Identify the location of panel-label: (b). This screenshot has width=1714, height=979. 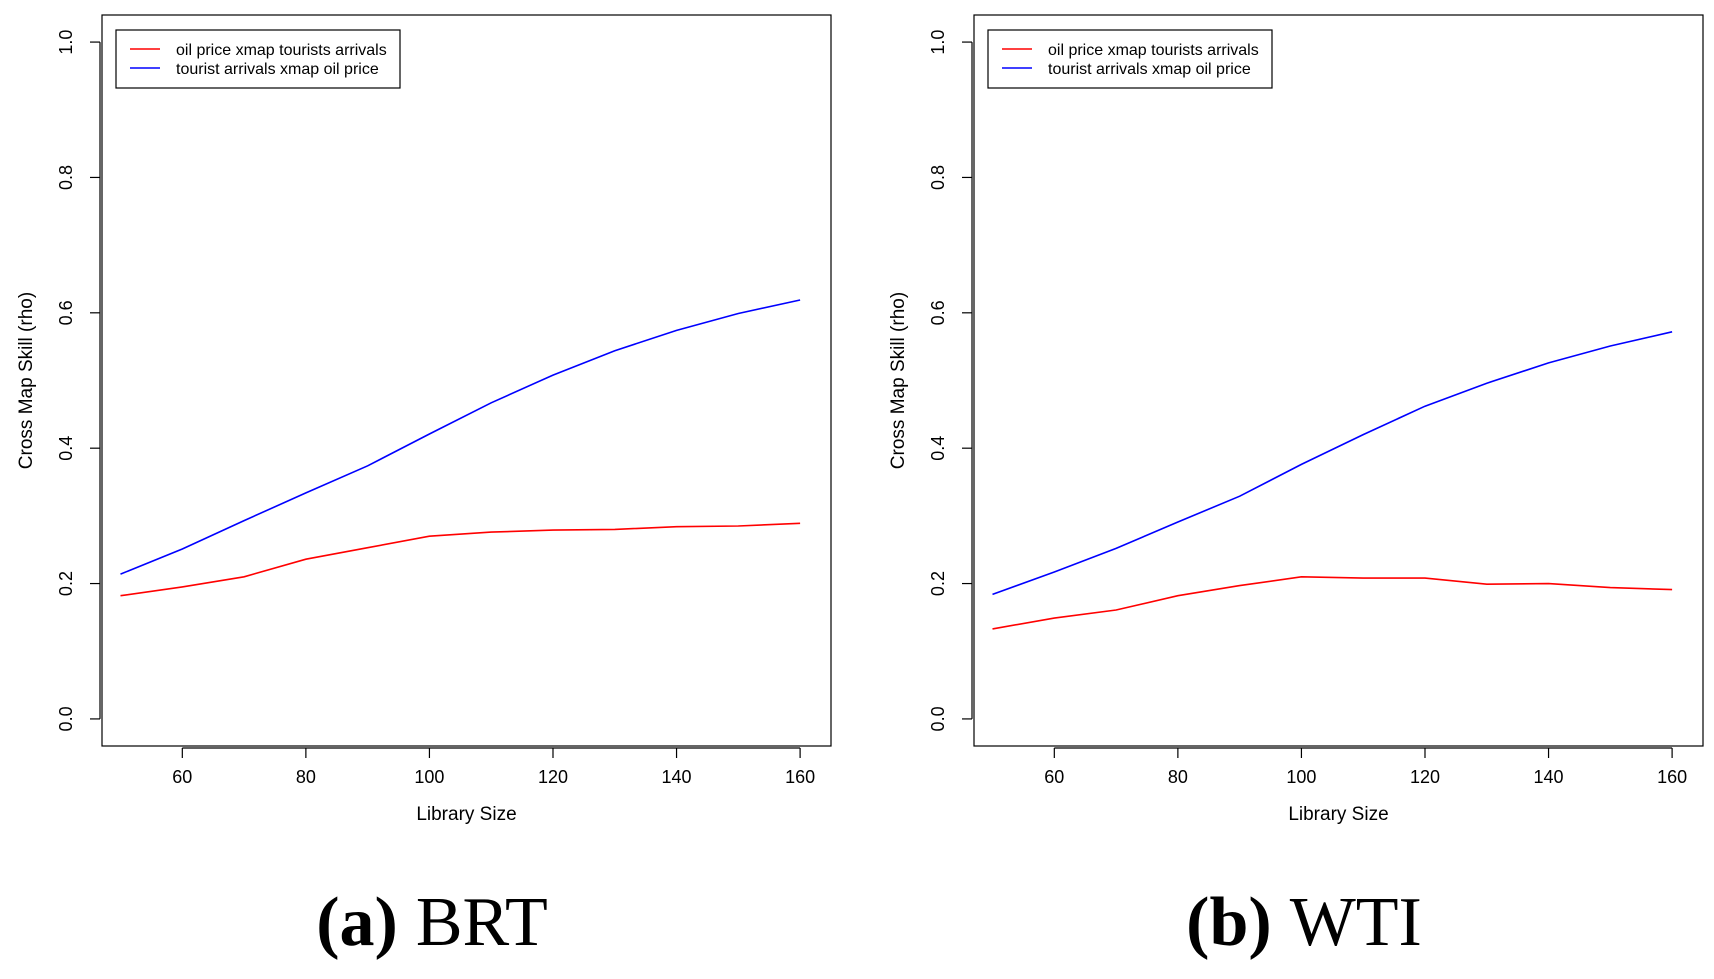
(1229, 922).